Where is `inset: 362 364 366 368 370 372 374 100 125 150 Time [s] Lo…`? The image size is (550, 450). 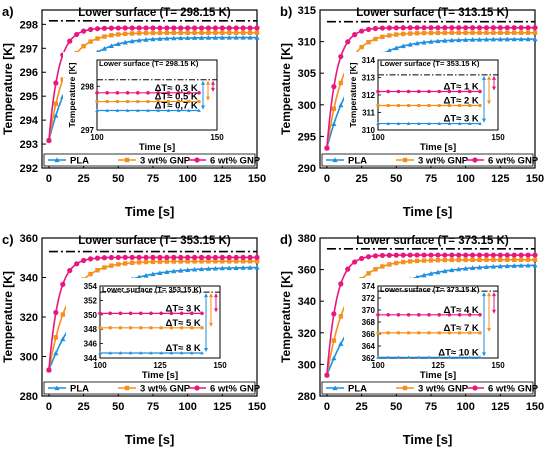 inset: 362 364 366 368 370 372 374 100 125 150 Time [s] Lo… is located at coordinates (429, 329).